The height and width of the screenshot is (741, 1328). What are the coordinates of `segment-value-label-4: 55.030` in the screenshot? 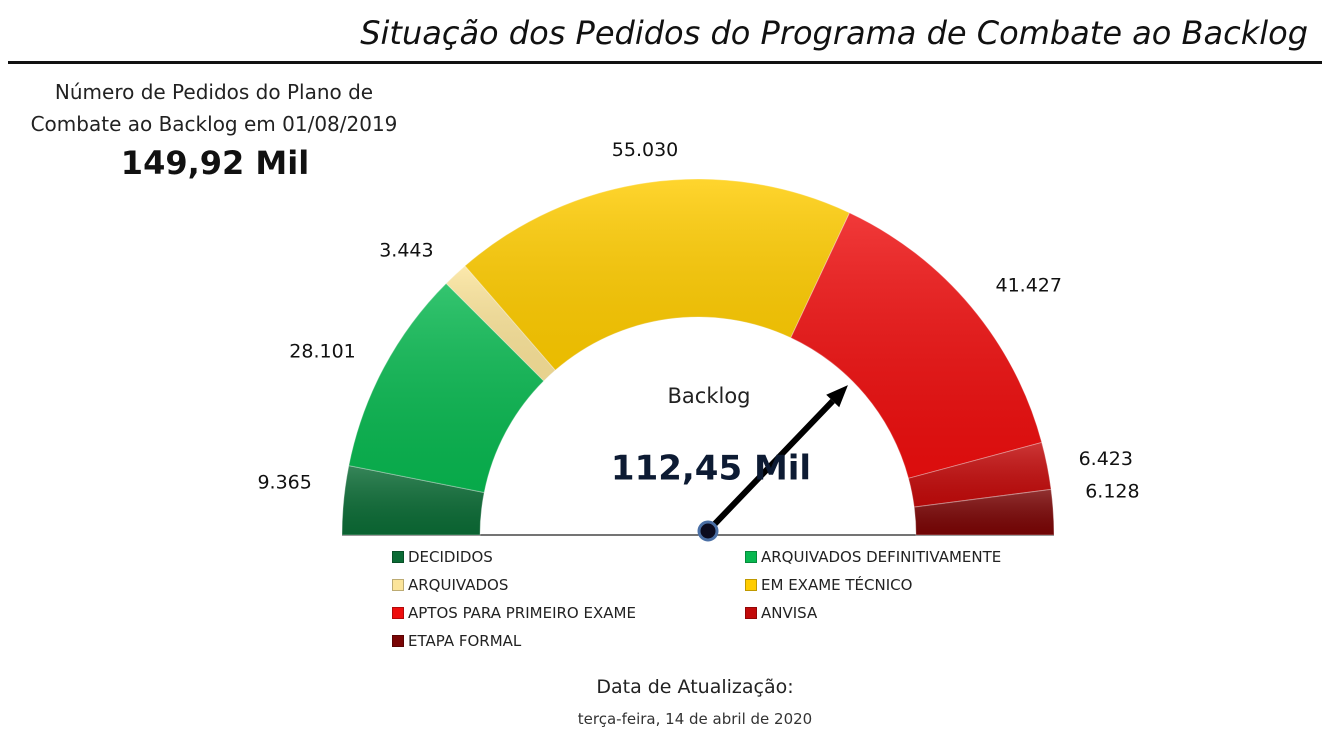 It's located at (645, 150).